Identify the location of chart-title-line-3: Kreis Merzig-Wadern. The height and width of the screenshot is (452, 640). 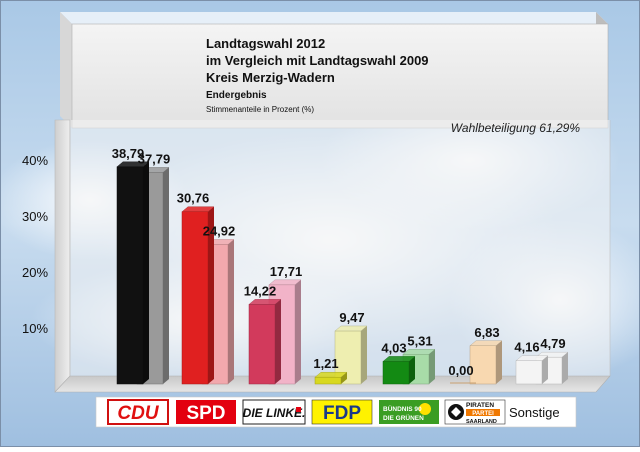
(270, 77).